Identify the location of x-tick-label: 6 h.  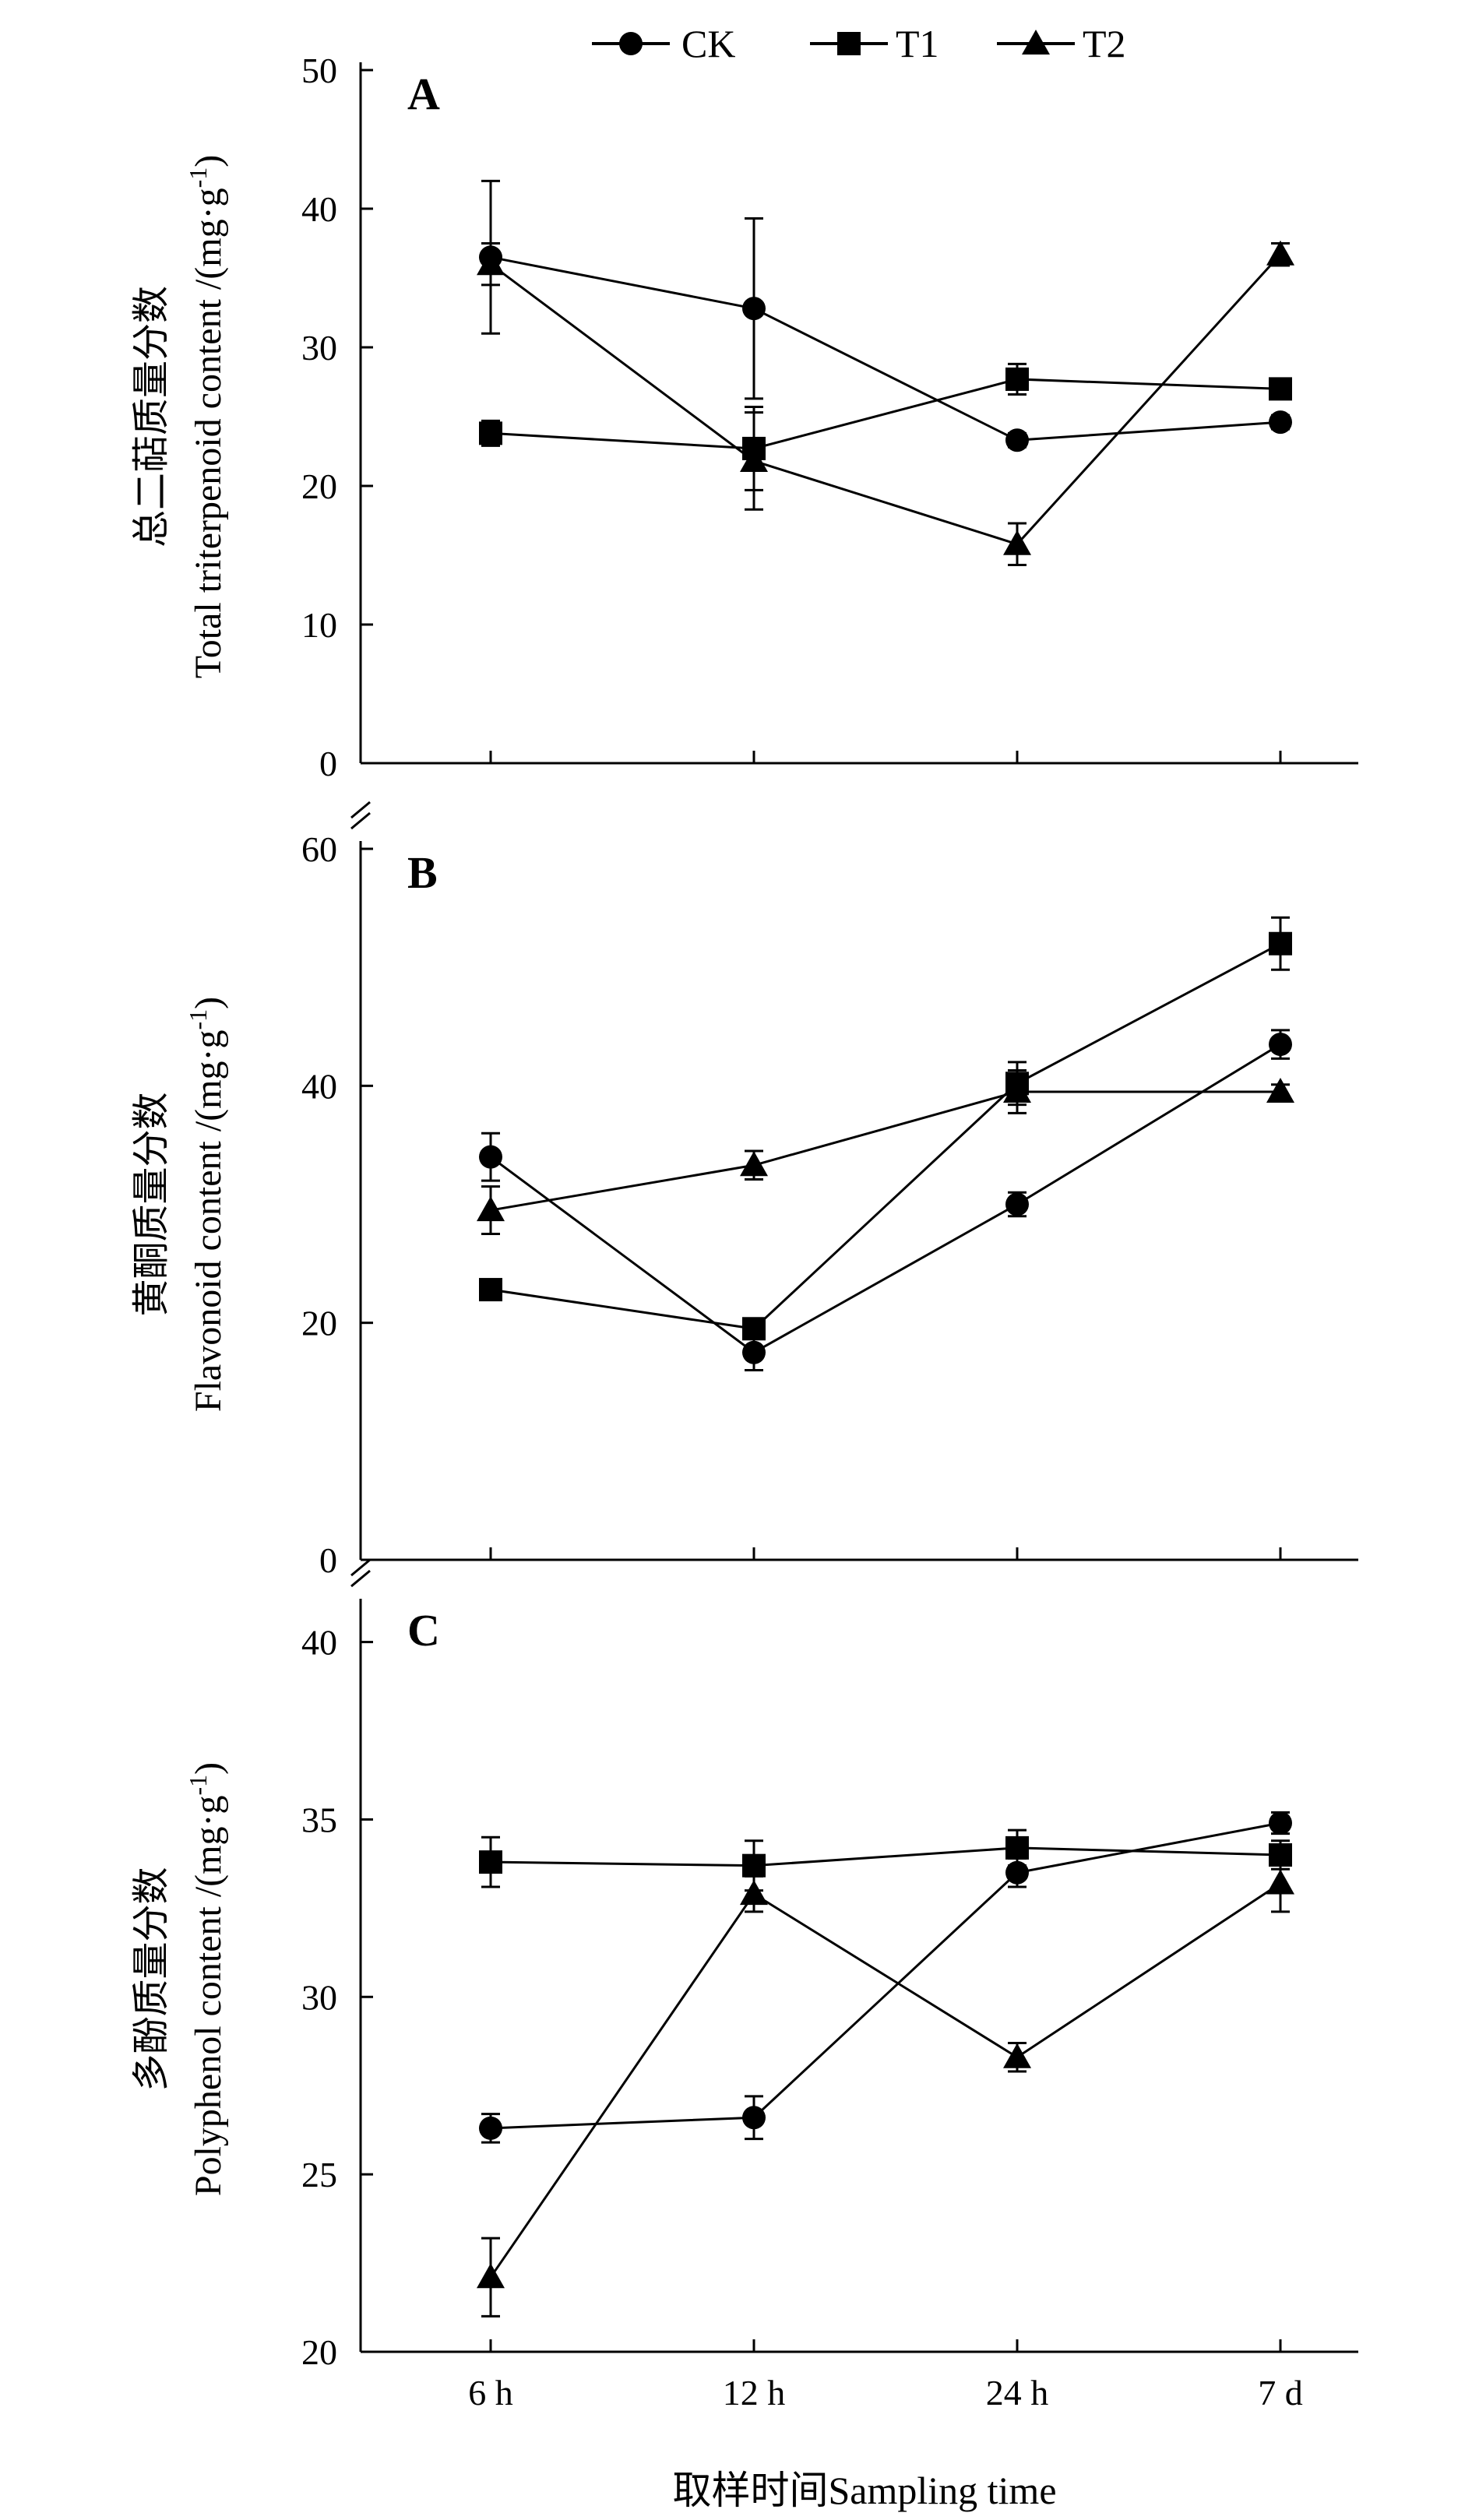
(491, 2393).